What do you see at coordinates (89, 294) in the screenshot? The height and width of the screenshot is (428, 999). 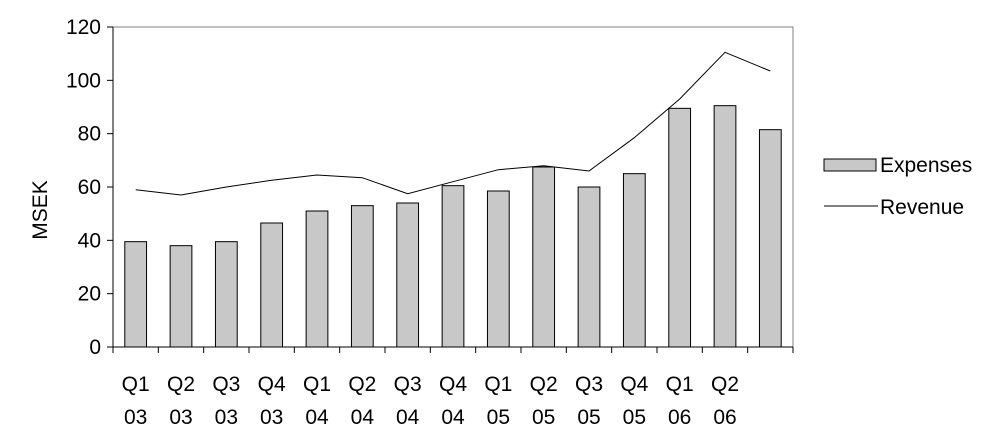 I see `y-tick-label: 20` at bounding box center [89, 294].